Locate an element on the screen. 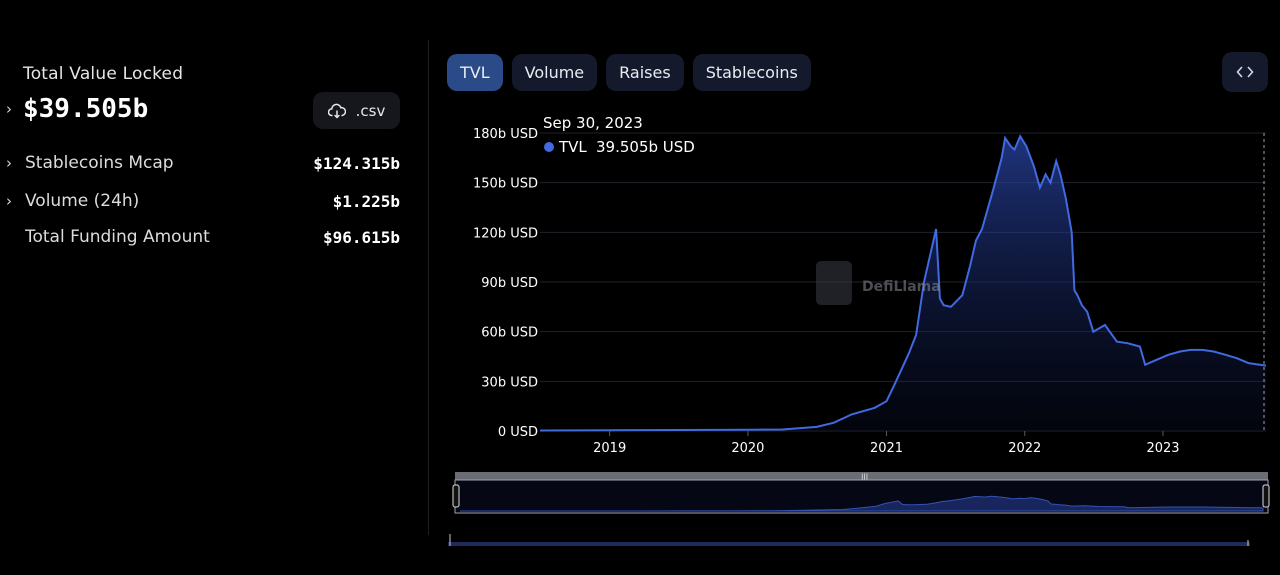 This screenshot has width=1280, height=575. y-tick-label: 180b USD is located at coordinates (505, 134).